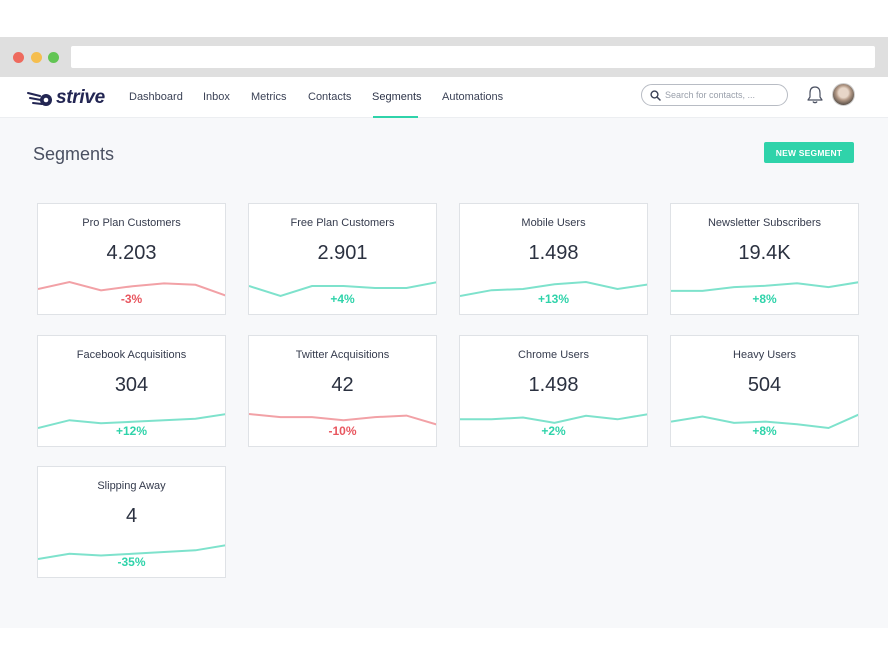  I want to click on search-input, so click(724, 95).